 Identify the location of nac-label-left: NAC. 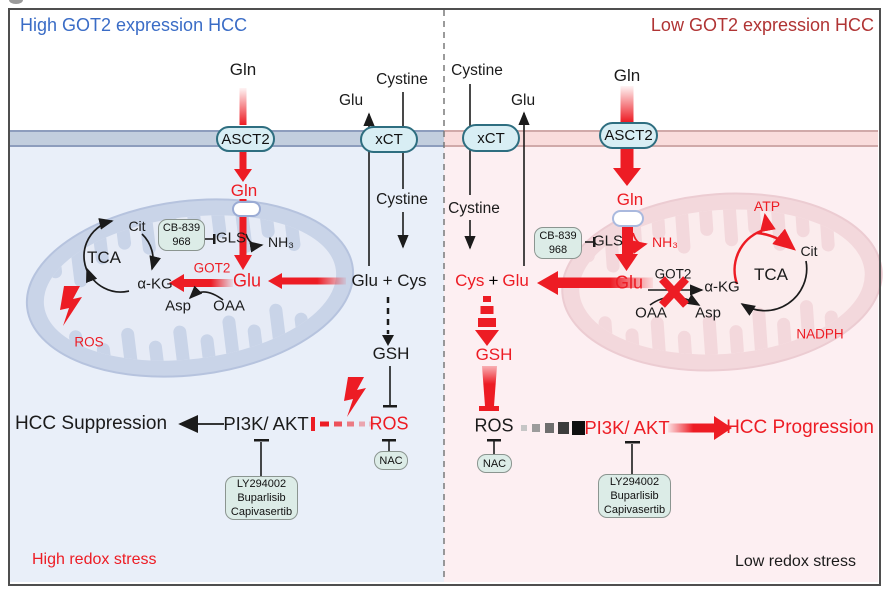
(391, 460).